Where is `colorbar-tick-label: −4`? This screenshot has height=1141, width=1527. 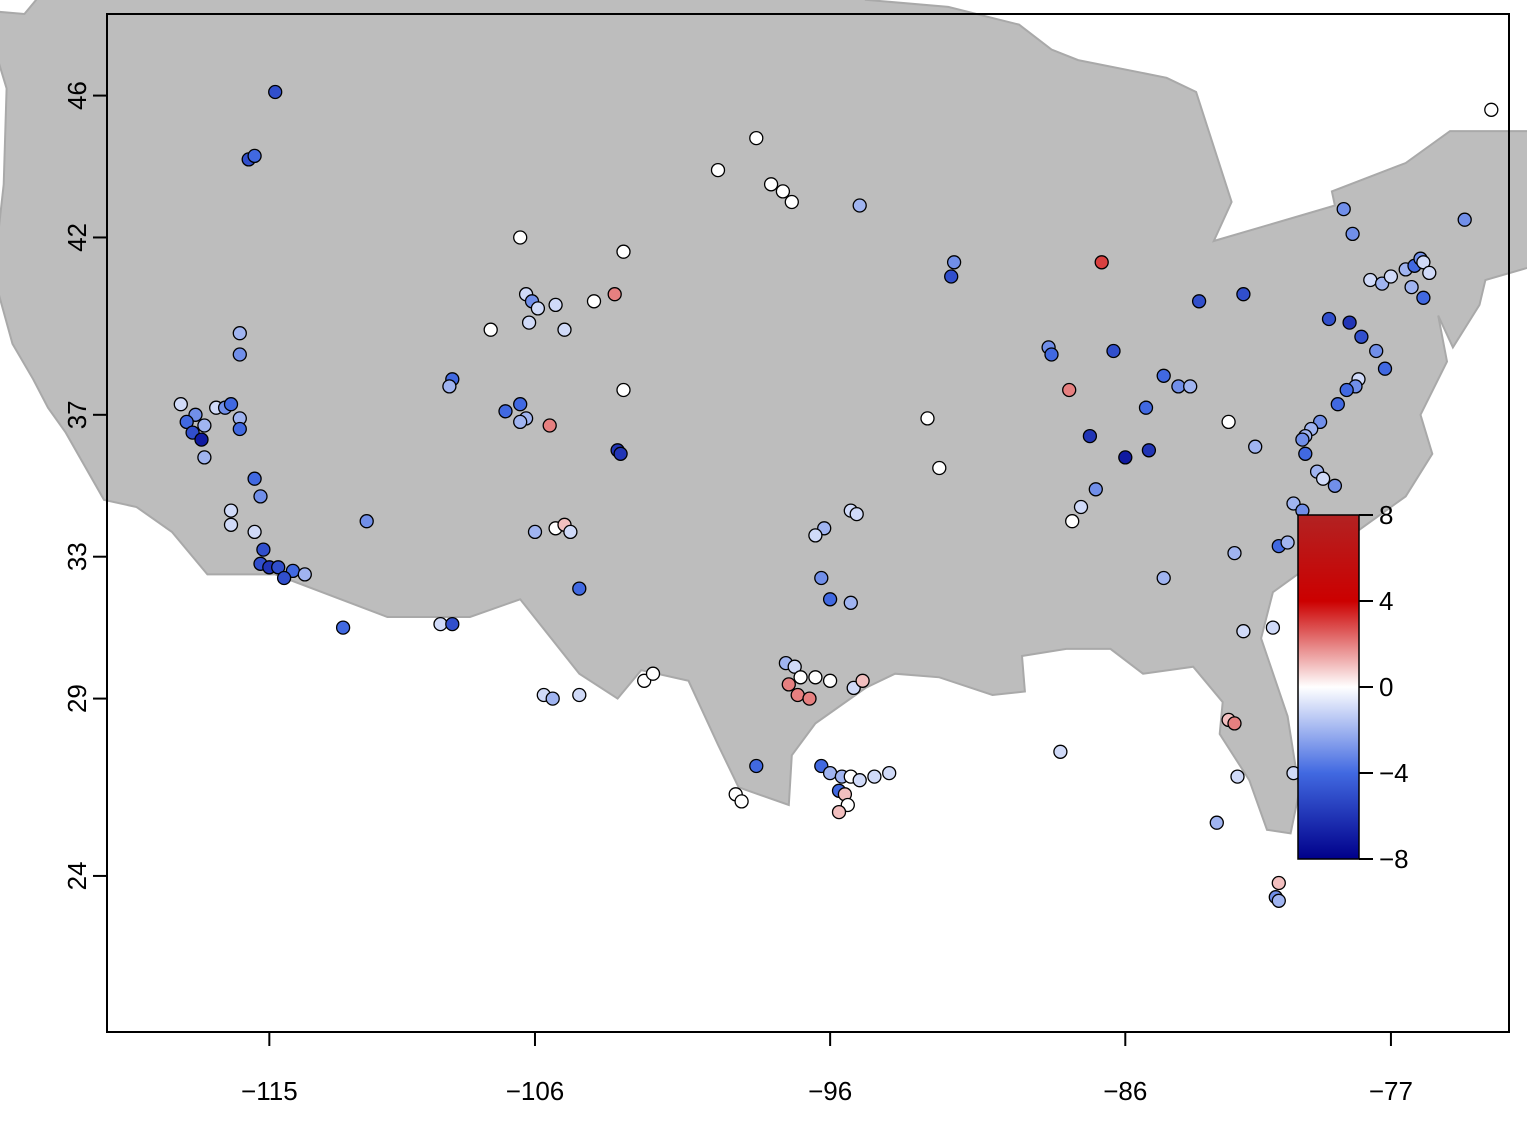 colorbar-tick-label: −4 is located at coordinates (1394, 773).